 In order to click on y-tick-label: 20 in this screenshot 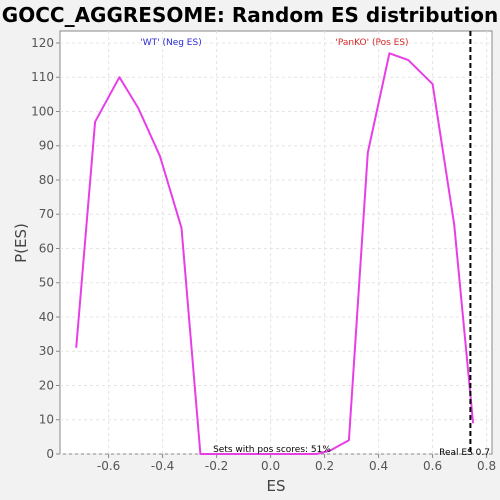, I will do `click(46, 385)`.